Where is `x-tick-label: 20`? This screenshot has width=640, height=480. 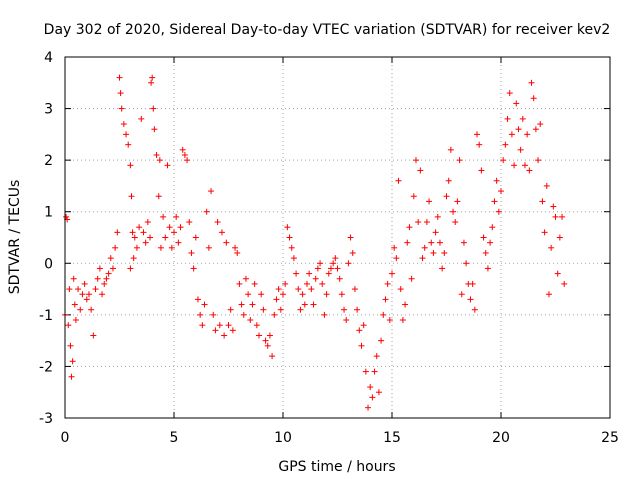
x-tick-label: 20 is located at coordinates (501, 438).